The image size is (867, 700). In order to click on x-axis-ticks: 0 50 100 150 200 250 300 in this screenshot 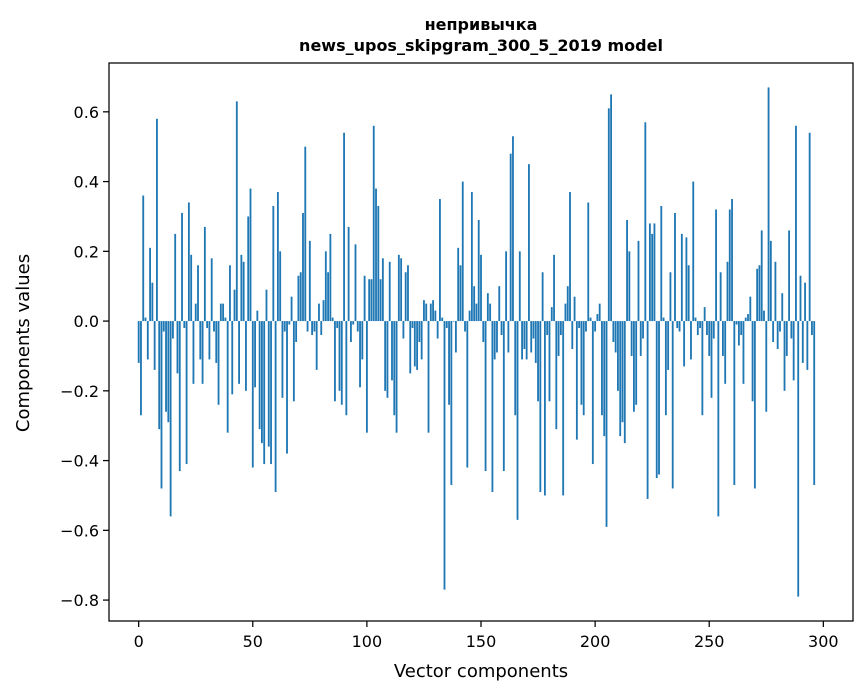, I will do `click(486, 636)`.